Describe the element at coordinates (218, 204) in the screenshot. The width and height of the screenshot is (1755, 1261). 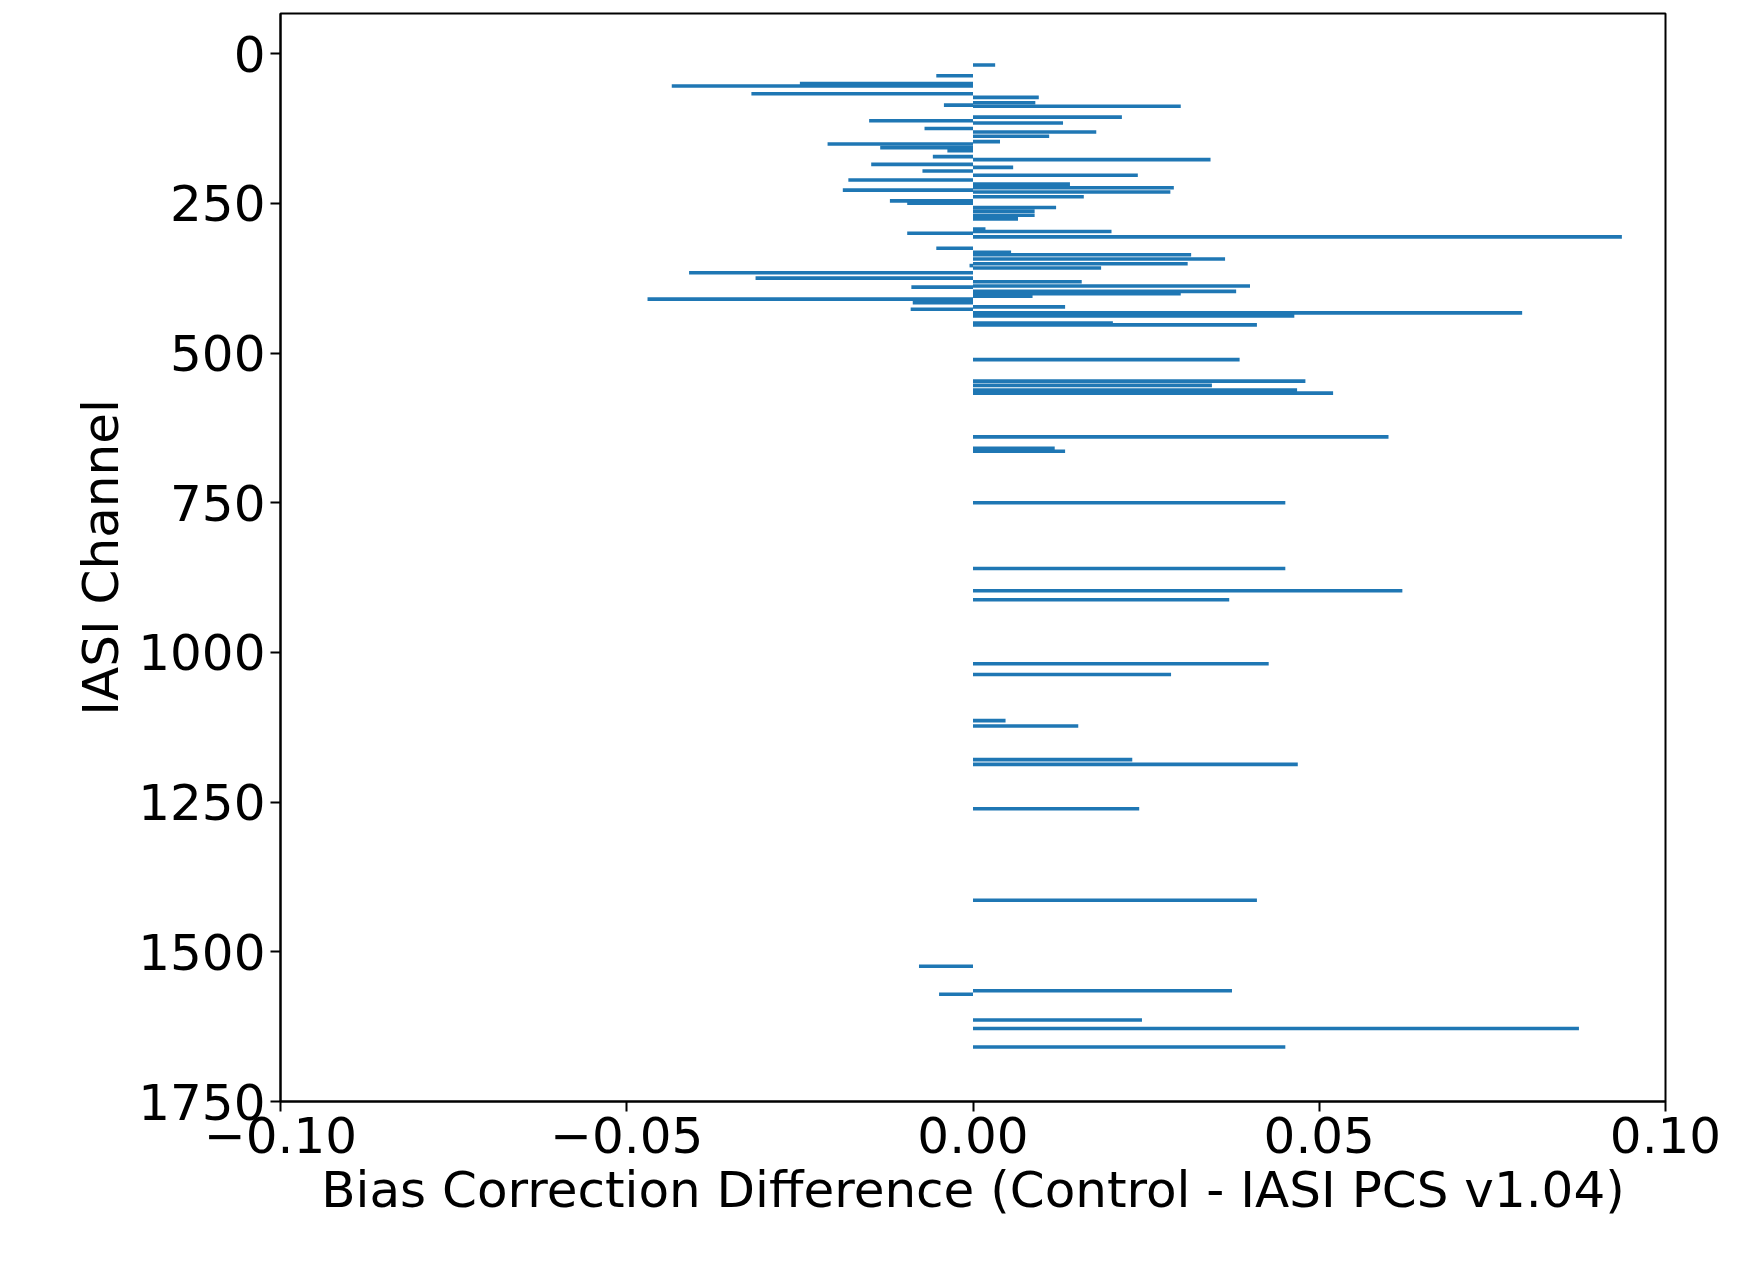
I see `y-tick-label: 250` at that location.